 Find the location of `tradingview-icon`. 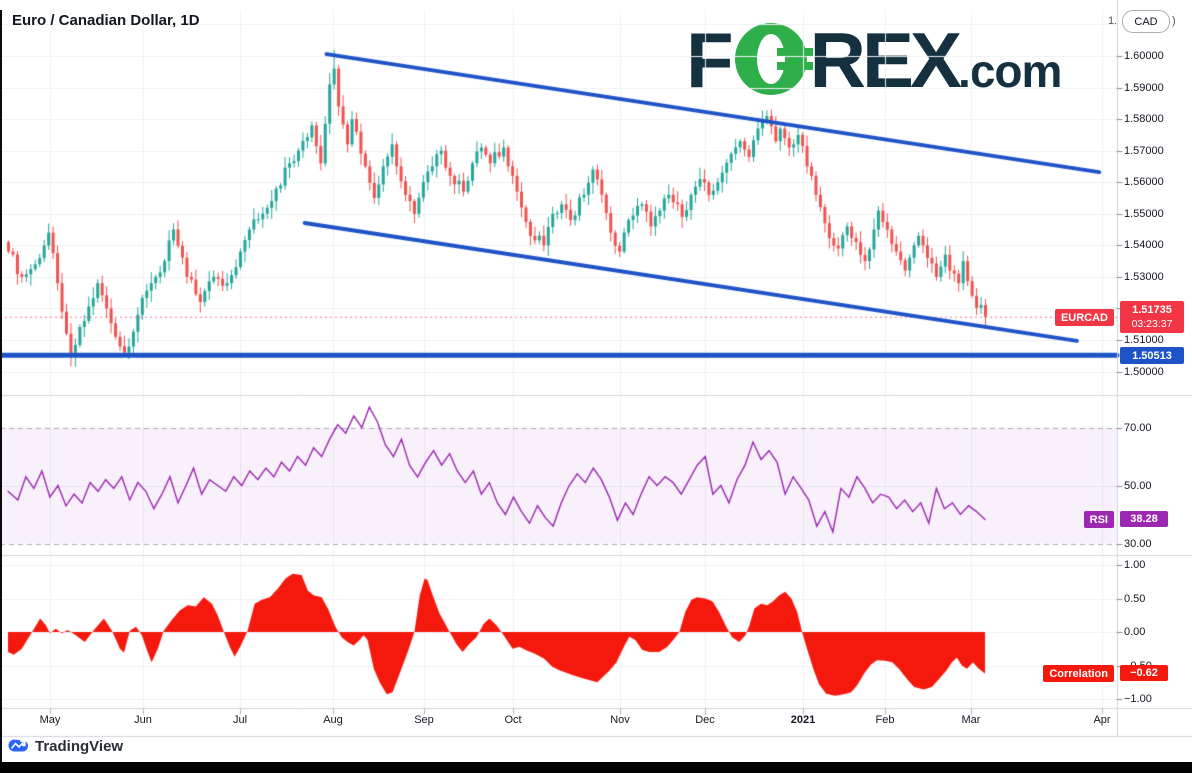

tradingview-icon is located at coordinates (18, 745).